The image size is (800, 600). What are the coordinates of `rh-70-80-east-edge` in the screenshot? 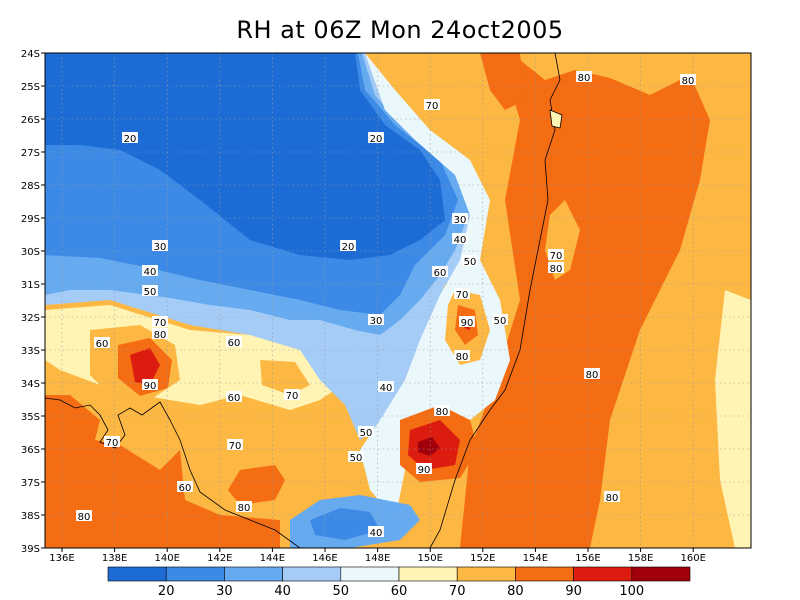 It's located at (745, 250).